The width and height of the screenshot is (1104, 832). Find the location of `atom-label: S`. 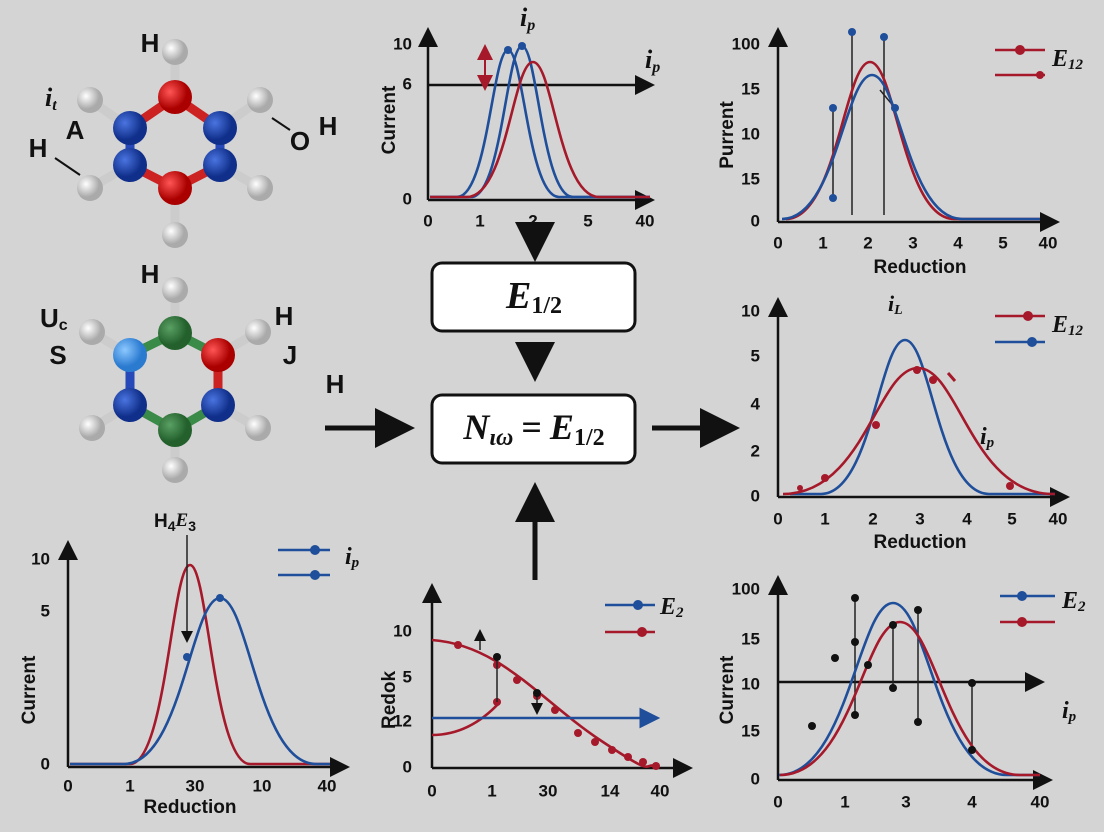

atom-label: S is located at coordinates (57, 355).